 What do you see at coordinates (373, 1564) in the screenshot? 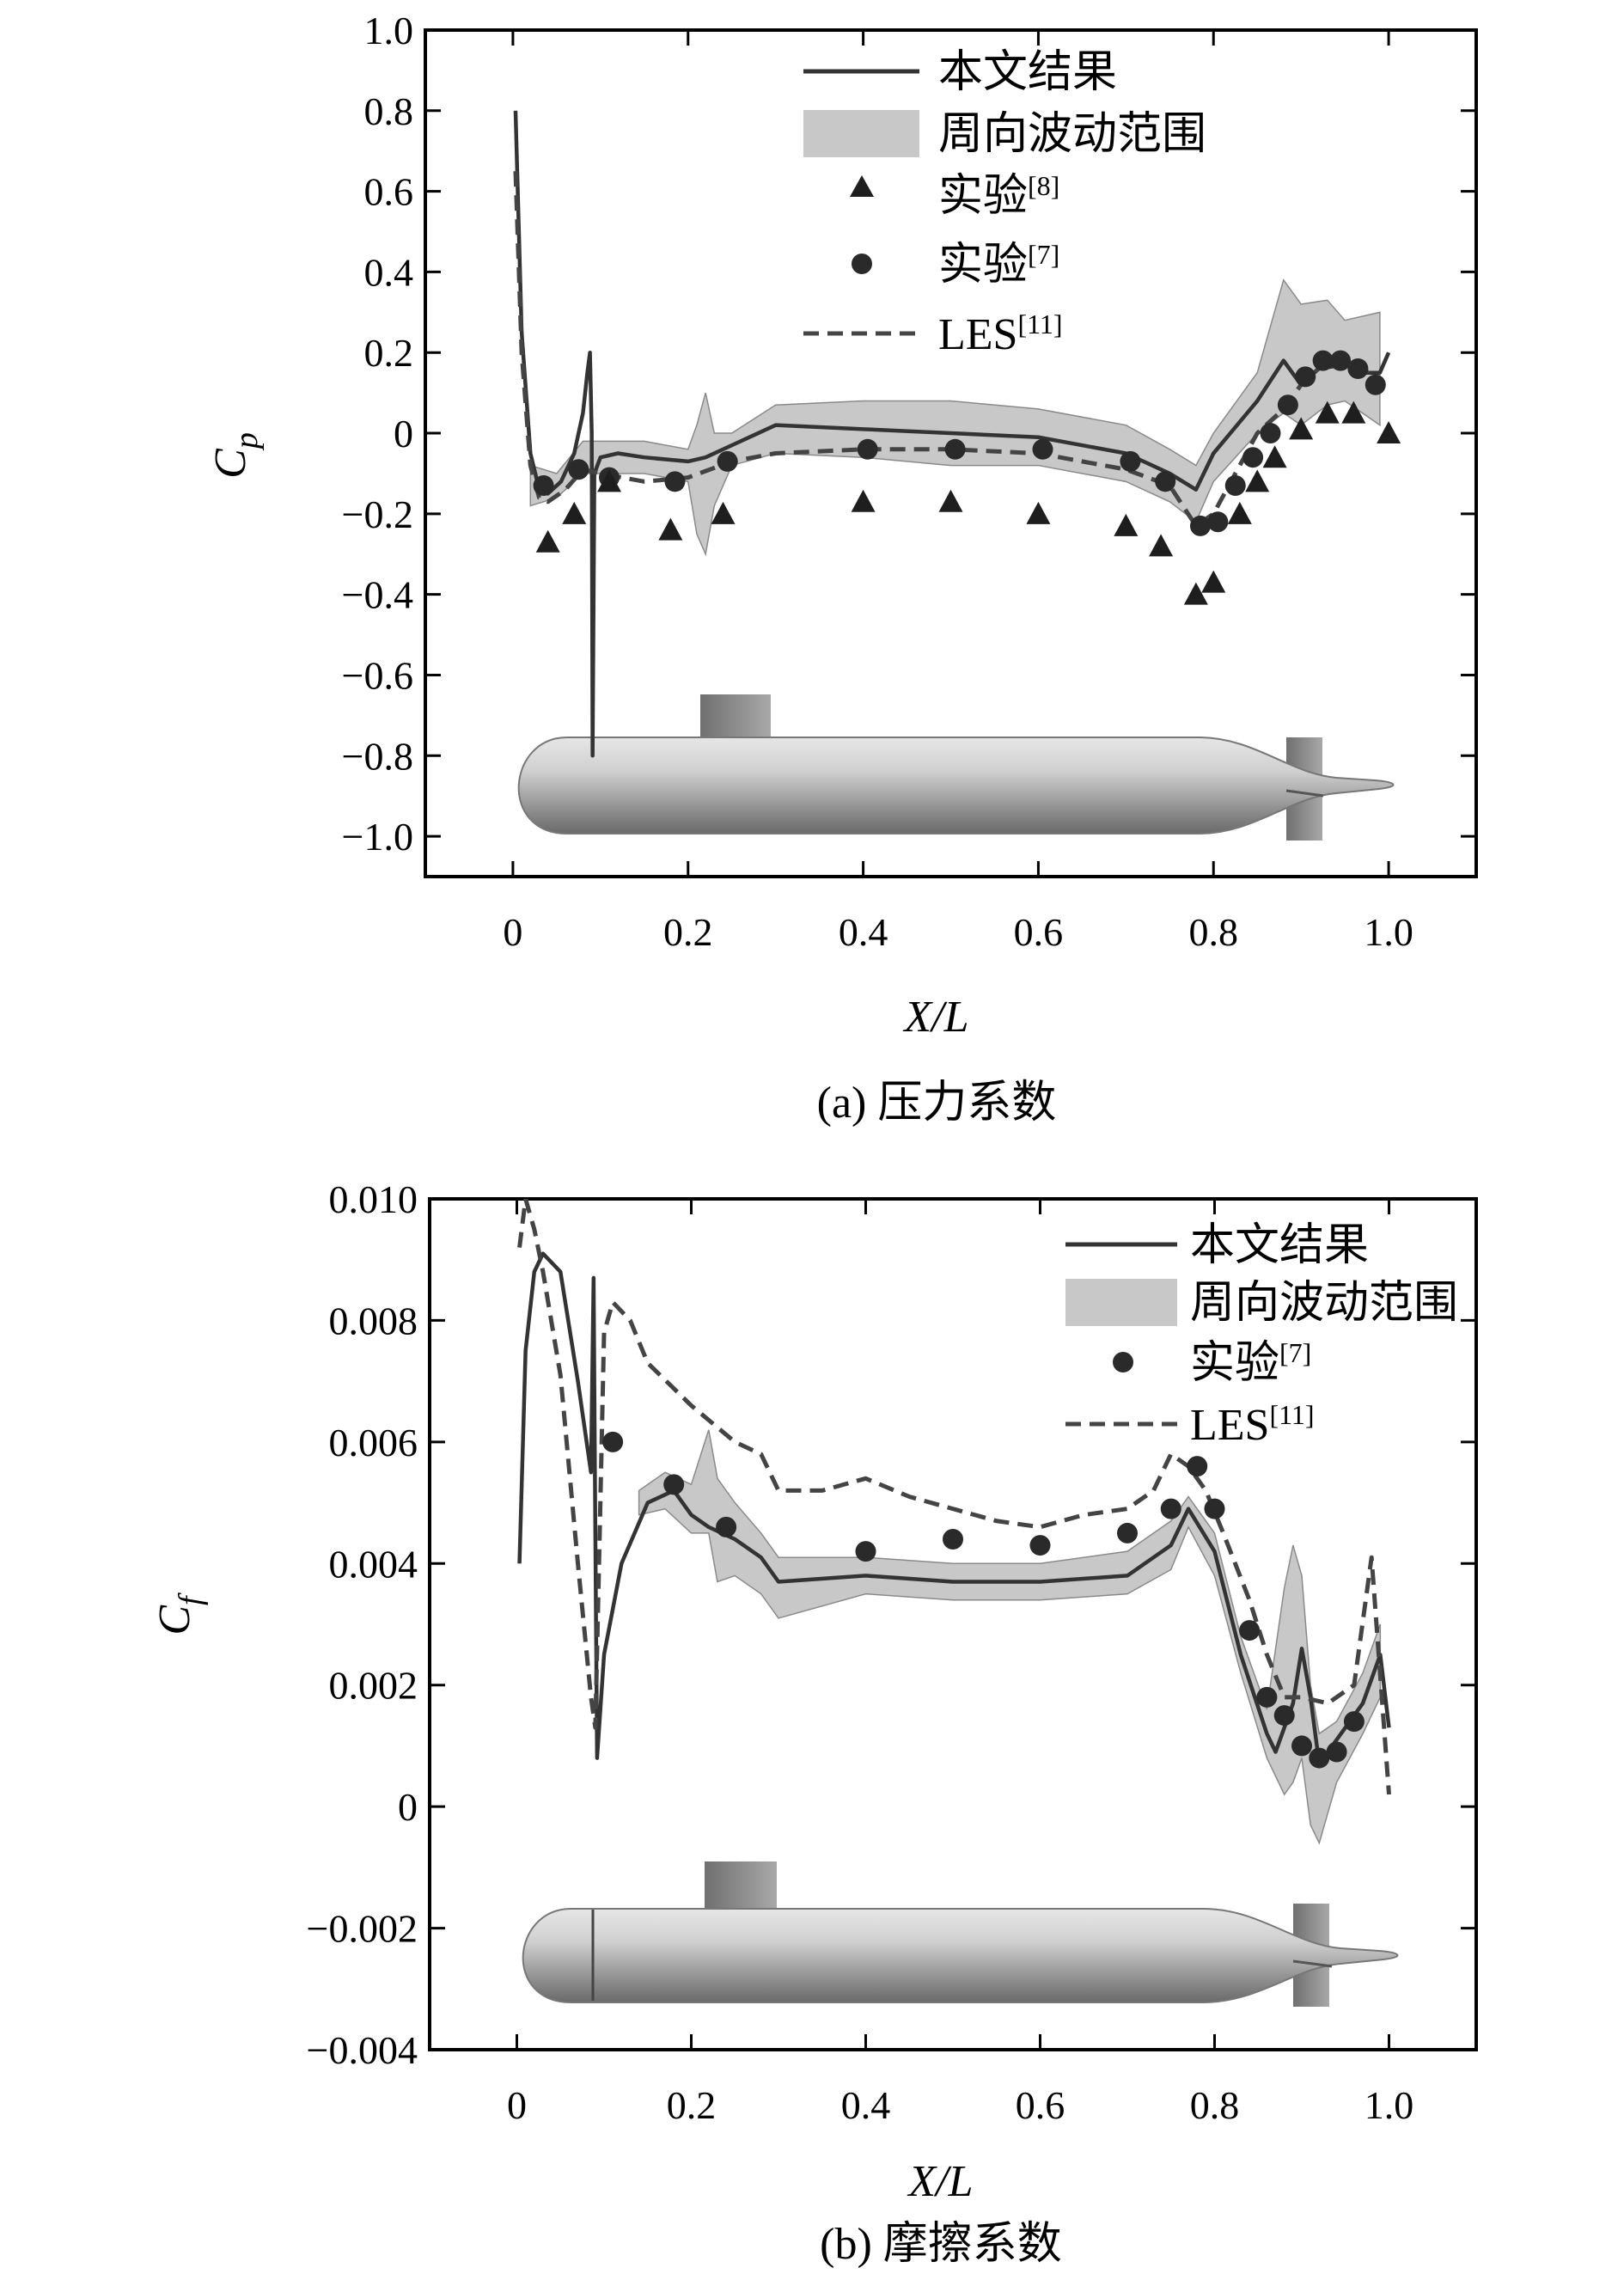
I see `y-tick-label: 0.004` at bounding box center [373, 1564].